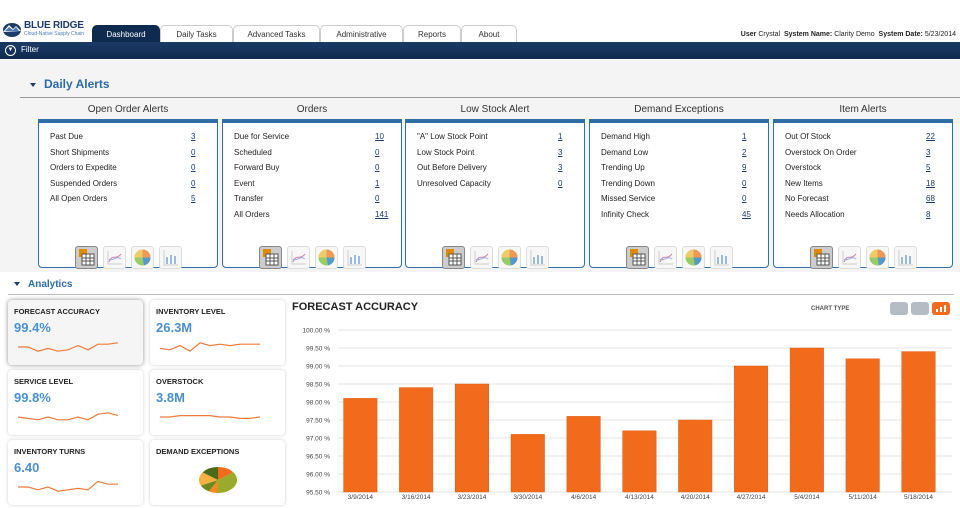 The width and height of the screenshot is (960, 508). Describe the element at coordinates (126, 33) in the screenshot. I see `tab-dashboard: Dashboard` at that location.